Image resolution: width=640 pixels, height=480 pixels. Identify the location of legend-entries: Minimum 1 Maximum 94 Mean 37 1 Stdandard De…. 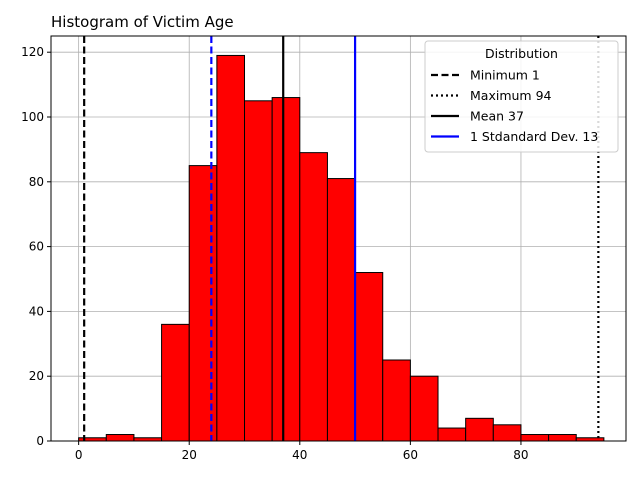
(514, 106).